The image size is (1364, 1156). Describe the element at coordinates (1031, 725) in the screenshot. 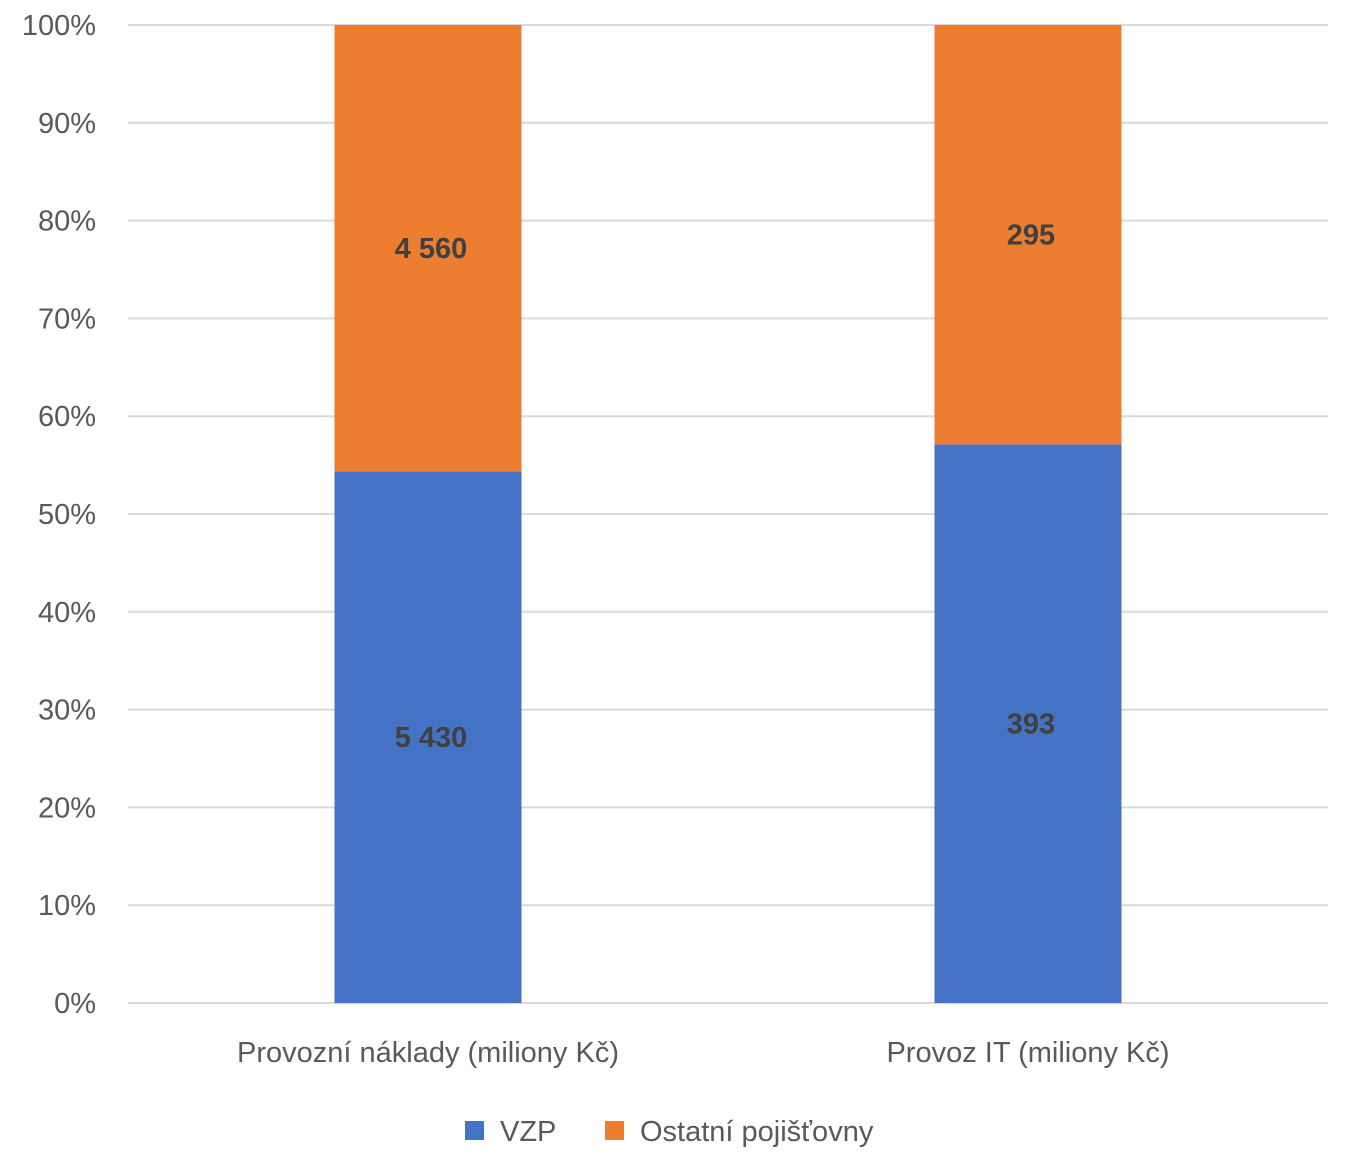

I see `data-label: 393` at that location.